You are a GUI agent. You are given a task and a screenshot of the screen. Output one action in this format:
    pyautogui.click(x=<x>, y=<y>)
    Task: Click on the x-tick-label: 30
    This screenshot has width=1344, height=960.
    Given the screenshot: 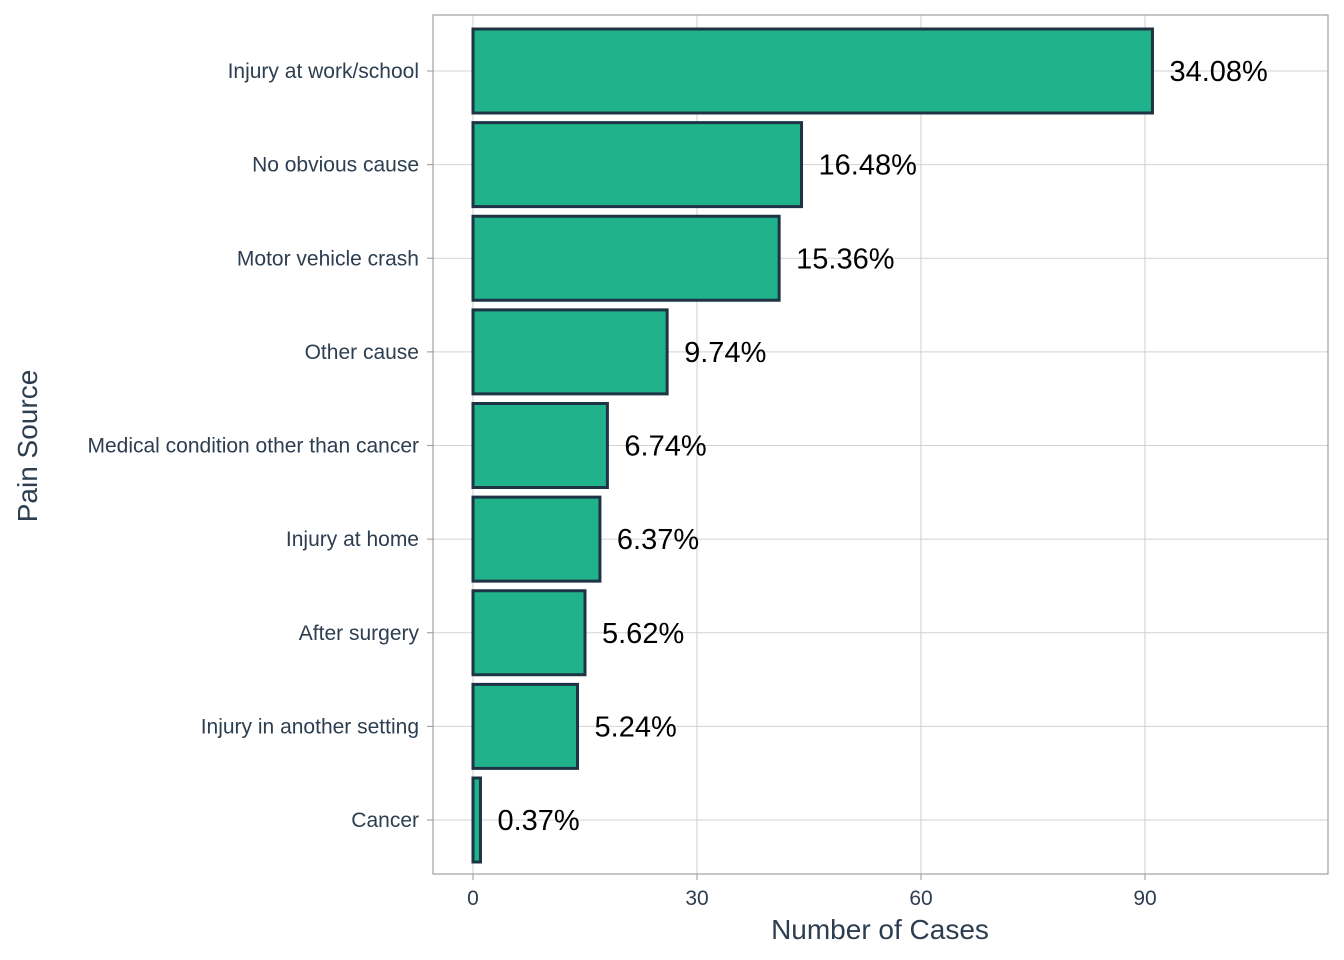 What is the action you would take?
    pyautogui.click(x=696, y=898)
    